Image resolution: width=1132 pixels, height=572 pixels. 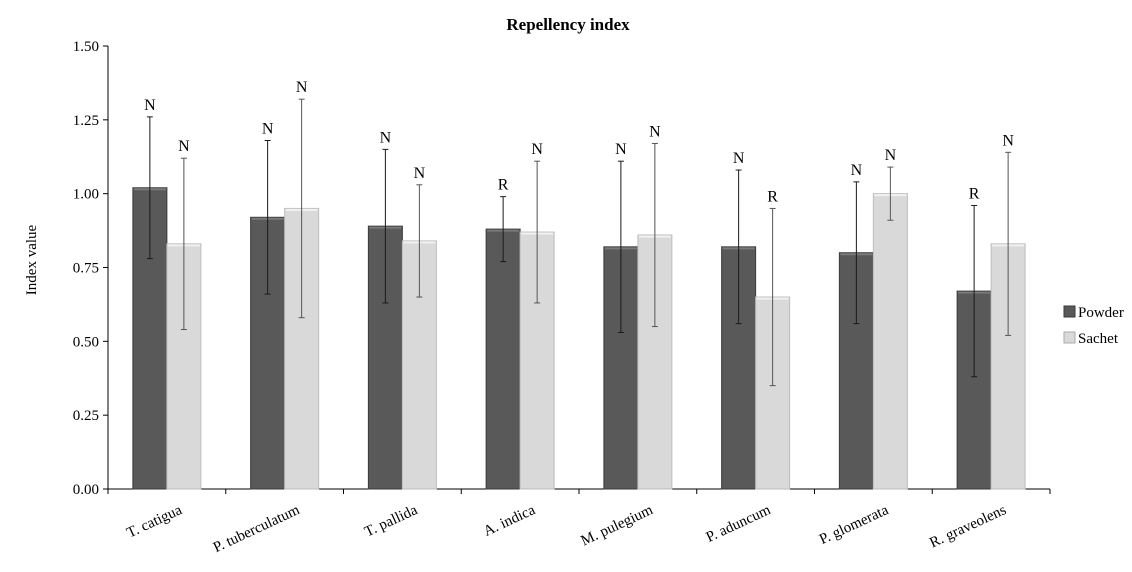 What do you see at coordinates (86, 121) in the screenshot?
I see `y-tick-label: 1.25` at bounding box center [86, 121].